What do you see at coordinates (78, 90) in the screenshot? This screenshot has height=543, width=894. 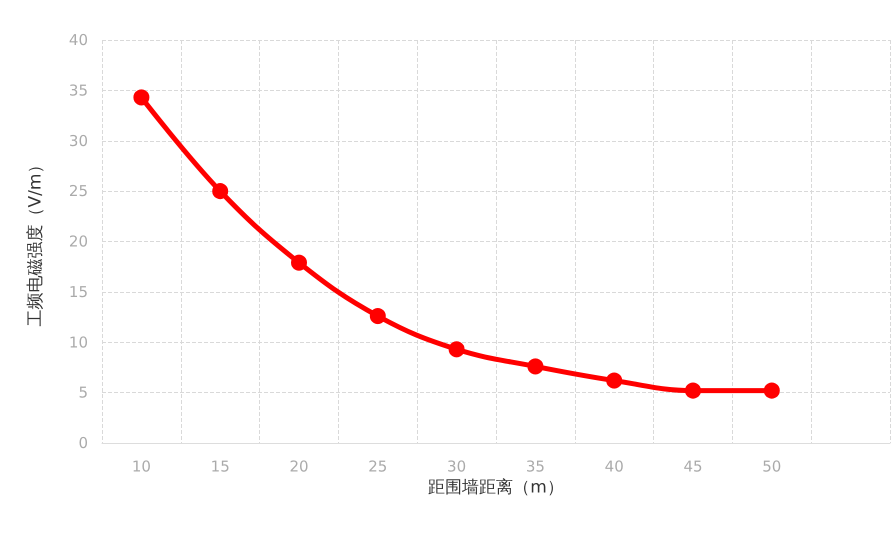 I see `y-tick-label: 35` at bounding box center [78, 90].